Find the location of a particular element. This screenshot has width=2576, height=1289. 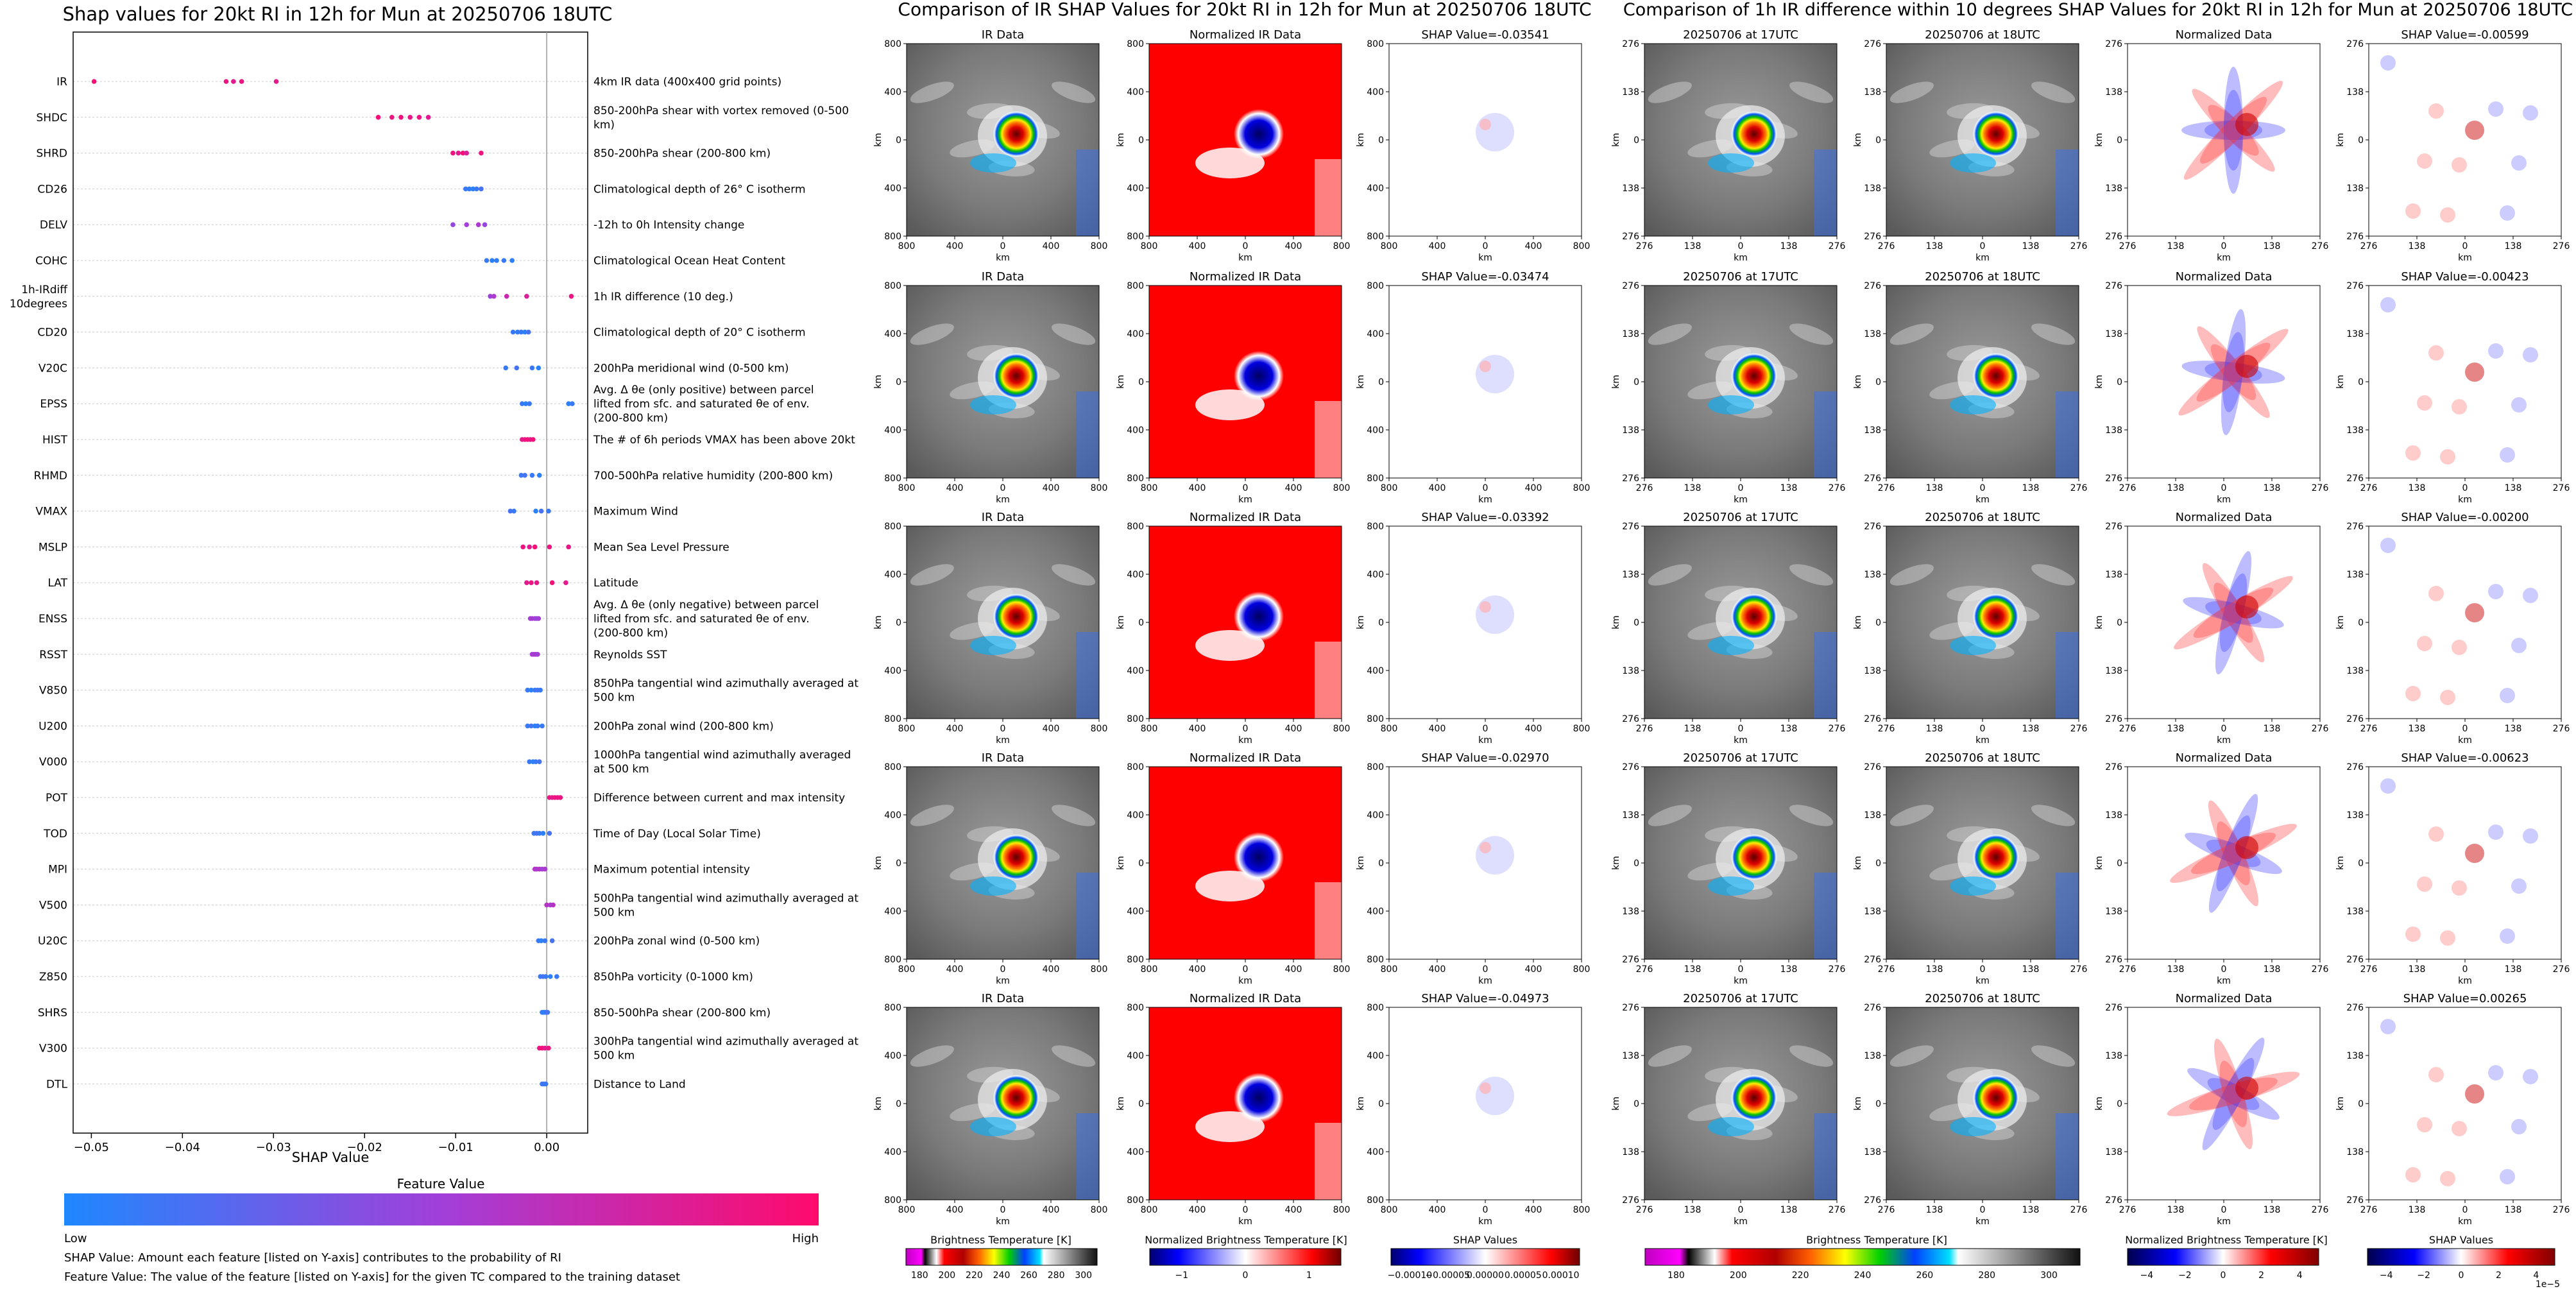

diff-shap-title: SHAP Value=-0.00599 is located at coordinates (2465, 35).